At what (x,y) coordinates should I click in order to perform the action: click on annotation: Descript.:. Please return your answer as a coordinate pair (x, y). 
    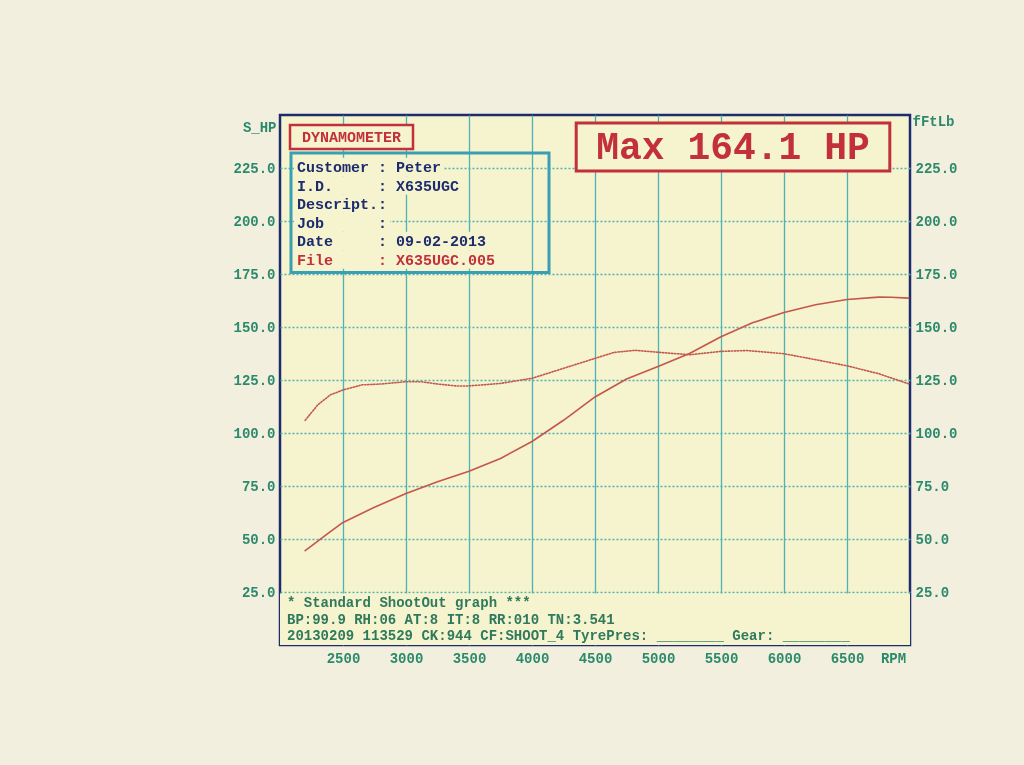
    Looking at the image, I should click on (342, 205).